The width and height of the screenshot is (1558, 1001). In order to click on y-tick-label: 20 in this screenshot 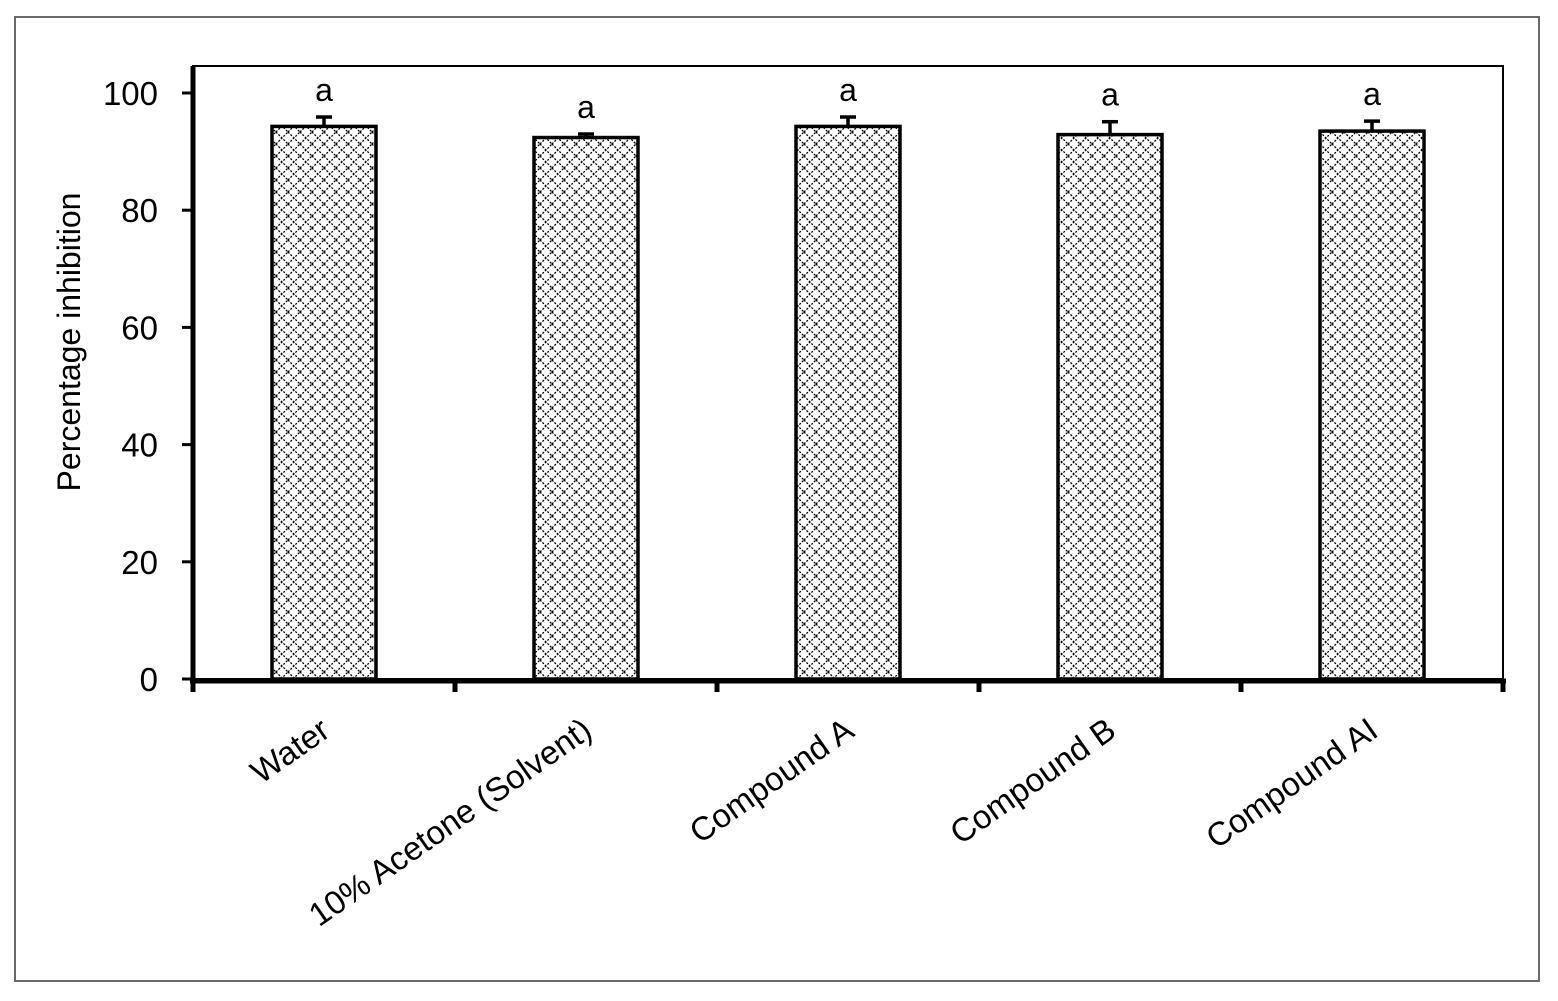, I will do `click(139, 562)`.